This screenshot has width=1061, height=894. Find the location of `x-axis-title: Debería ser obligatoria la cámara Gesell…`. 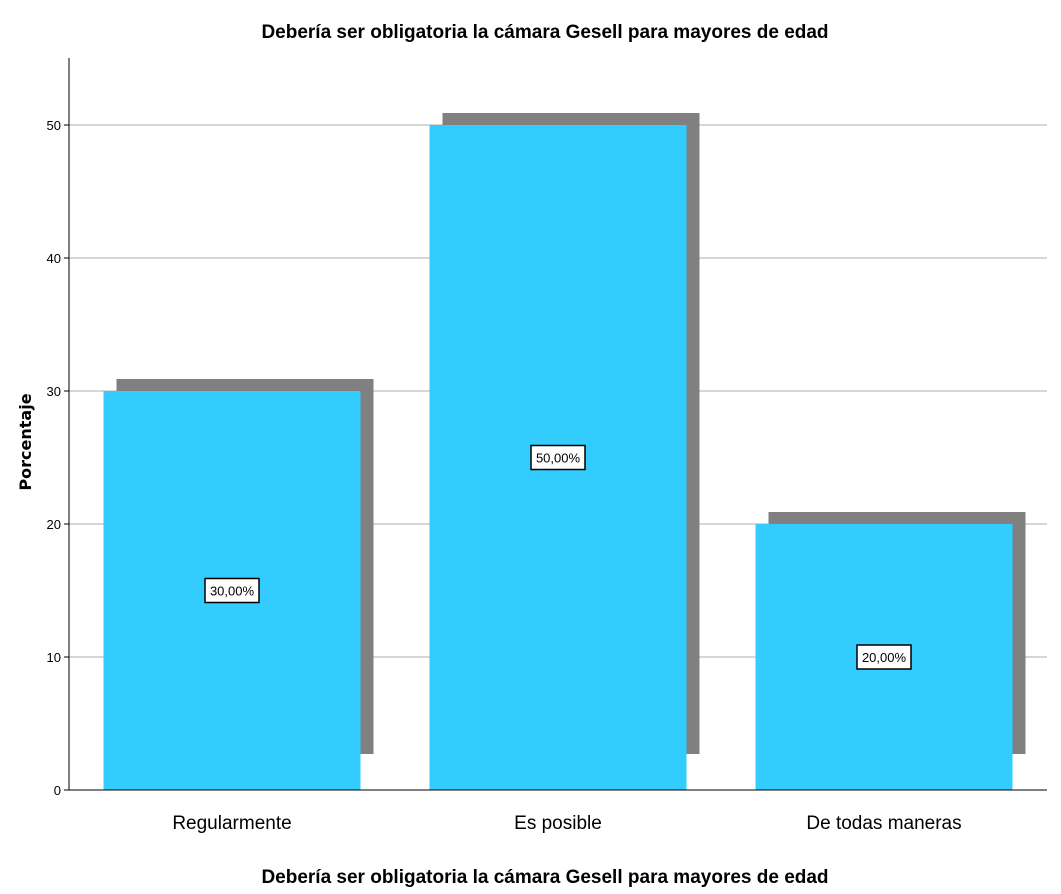

x-axis-title: Debería ser obligatoria la cámara Gesell… is located at coordinates (544, 877).